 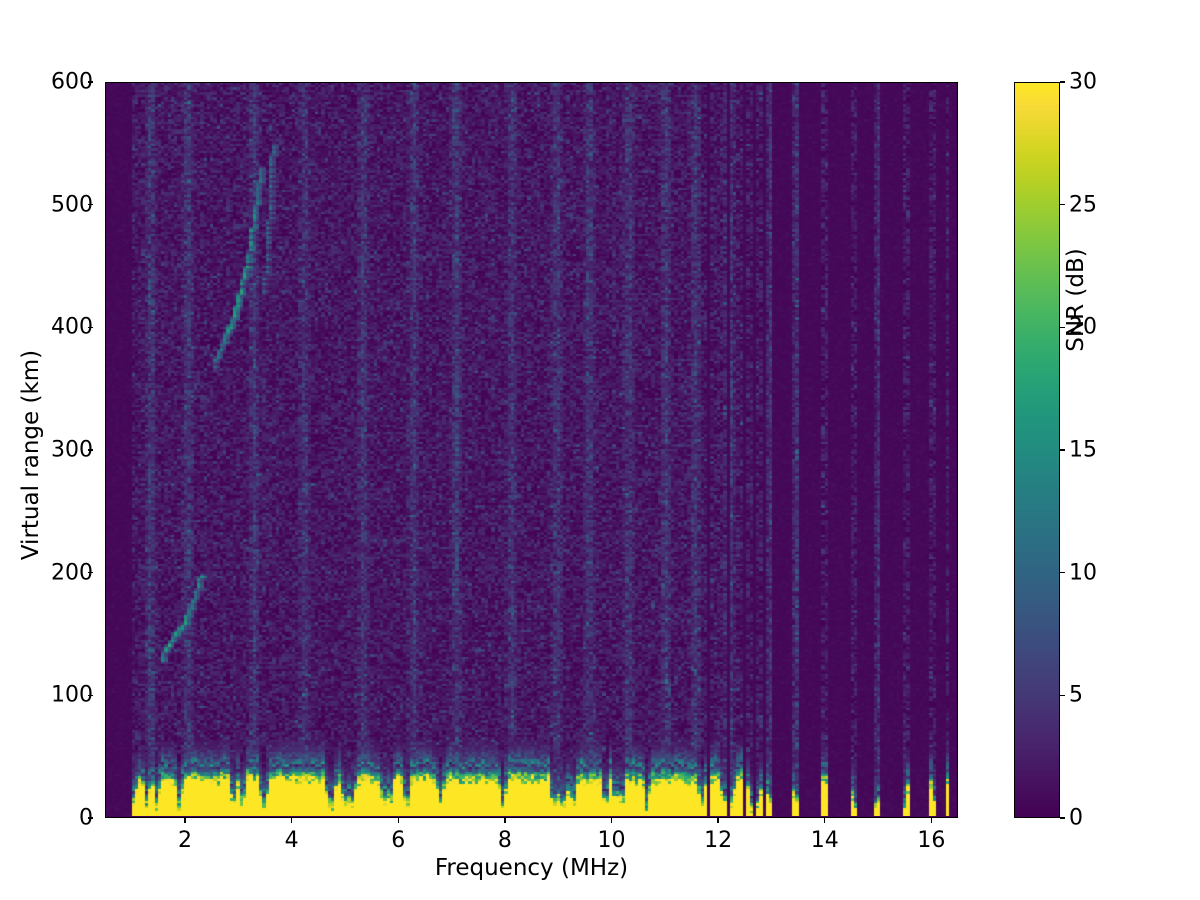 I want to click on x-axis-tick-marks, so click(x=531, y=822).